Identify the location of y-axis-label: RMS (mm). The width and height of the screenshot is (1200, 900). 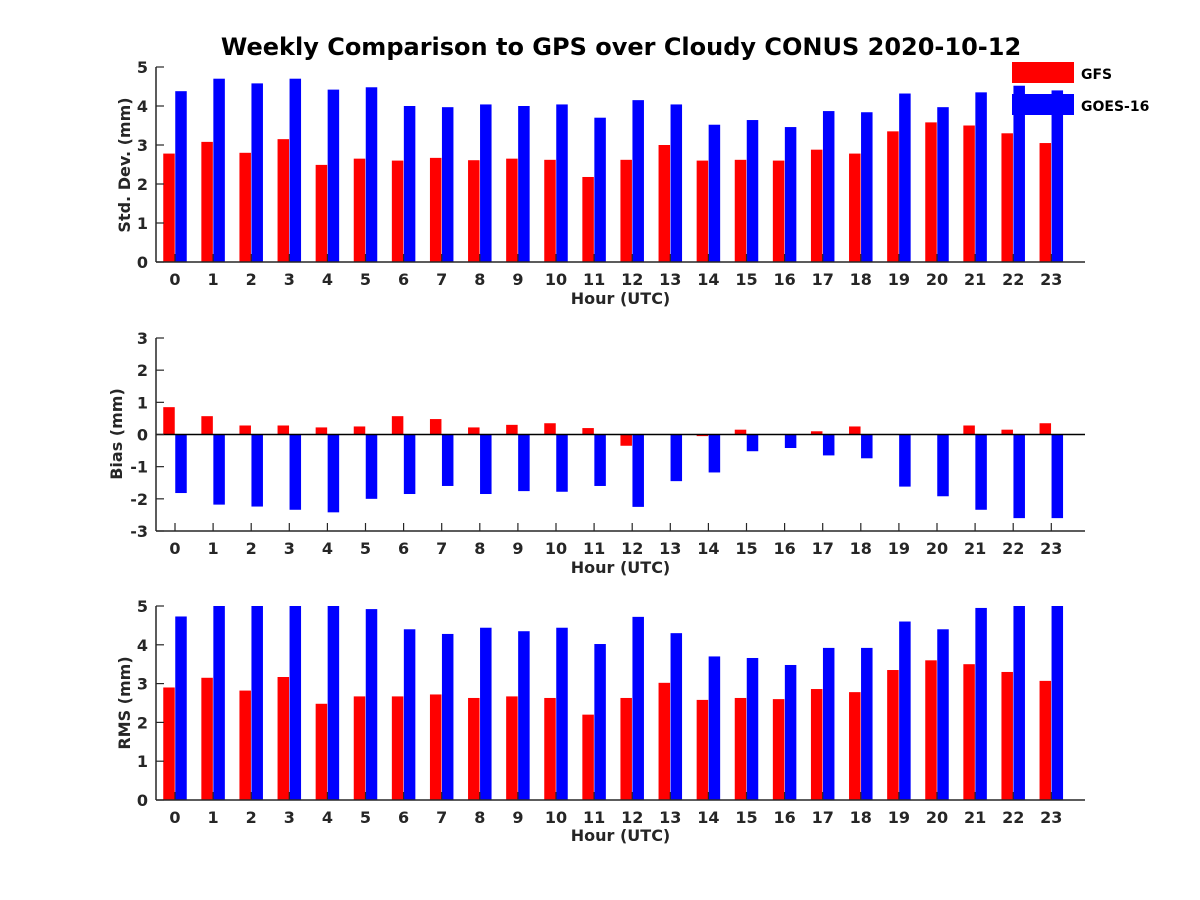
(124, 702).